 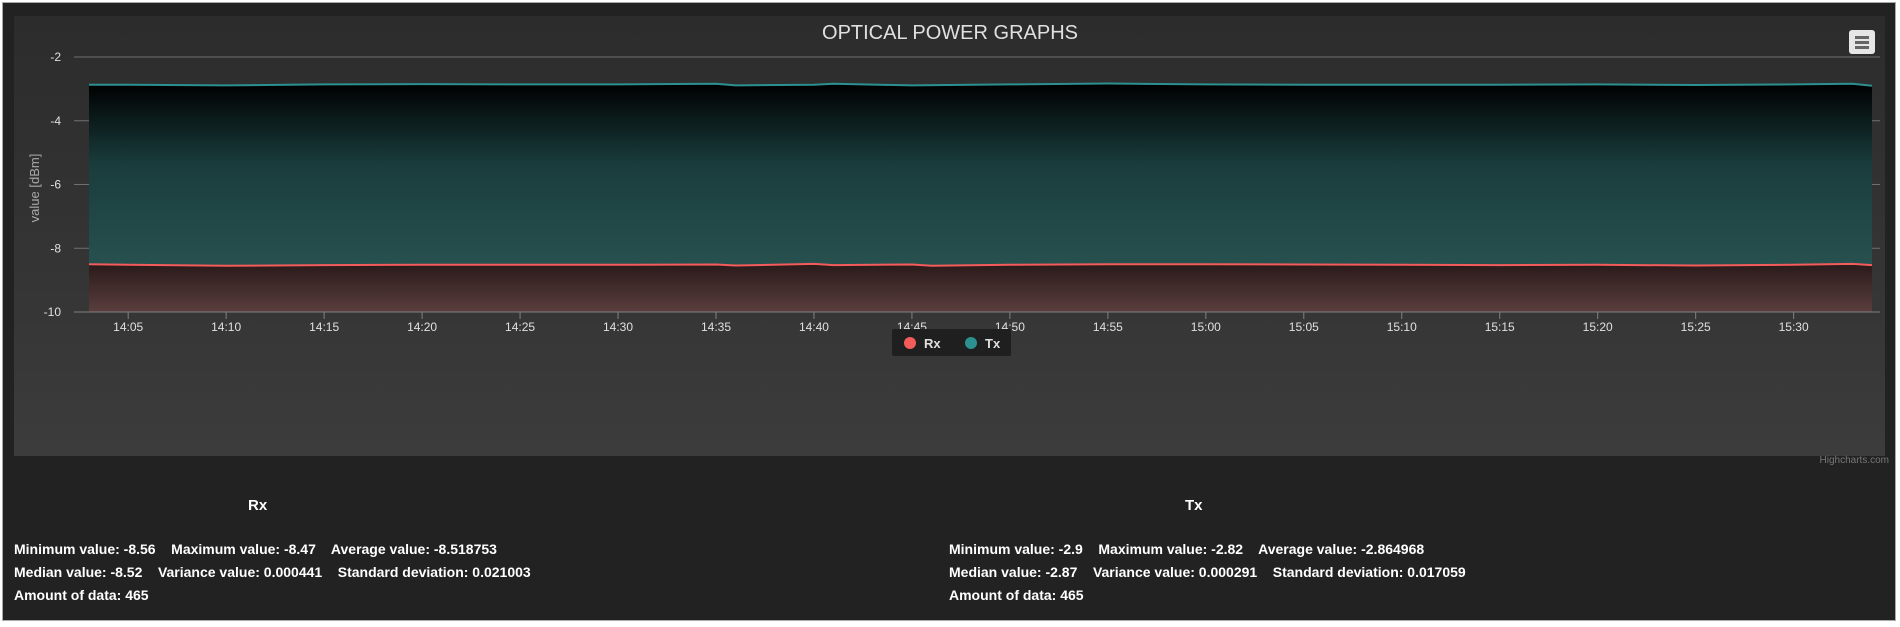 What do you see at coordinates (53, 312) in the screenshot?
I see `y-tick-label: -10` at bounding box center [53, 312].